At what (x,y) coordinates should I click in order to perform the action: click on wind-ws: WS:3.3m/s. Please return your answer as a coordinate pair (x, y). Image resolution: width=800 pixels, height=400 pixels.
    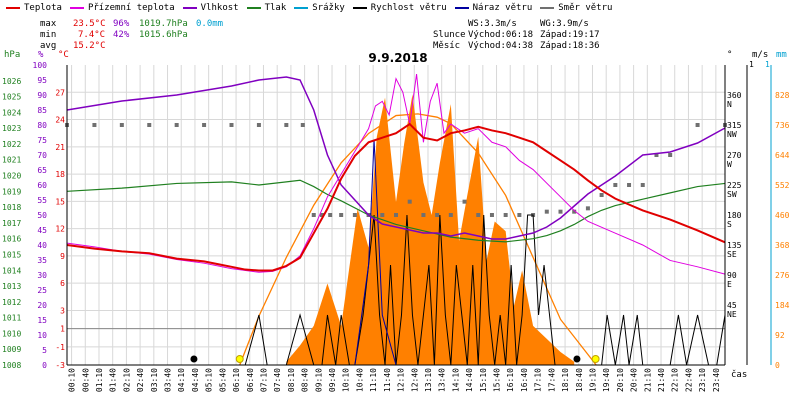
    Looking at the image, I should click on (492, 24).